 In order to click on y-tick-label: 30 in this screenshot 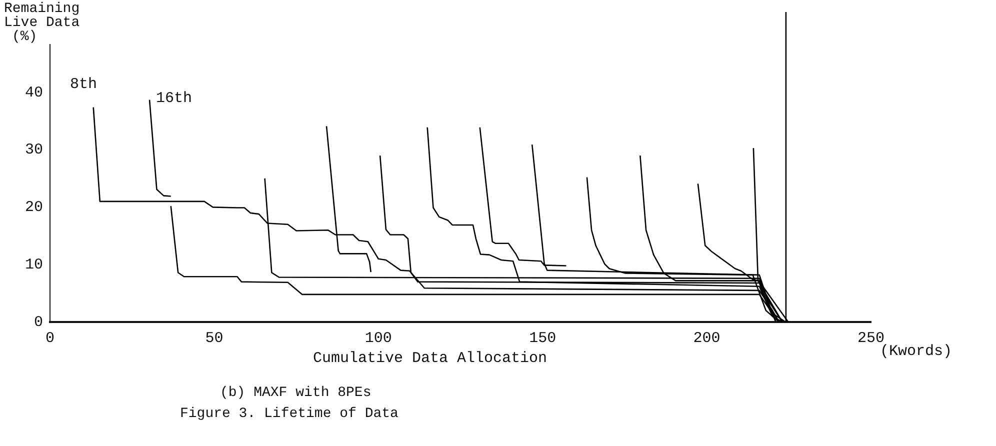, I will do `click(34, 150)`.